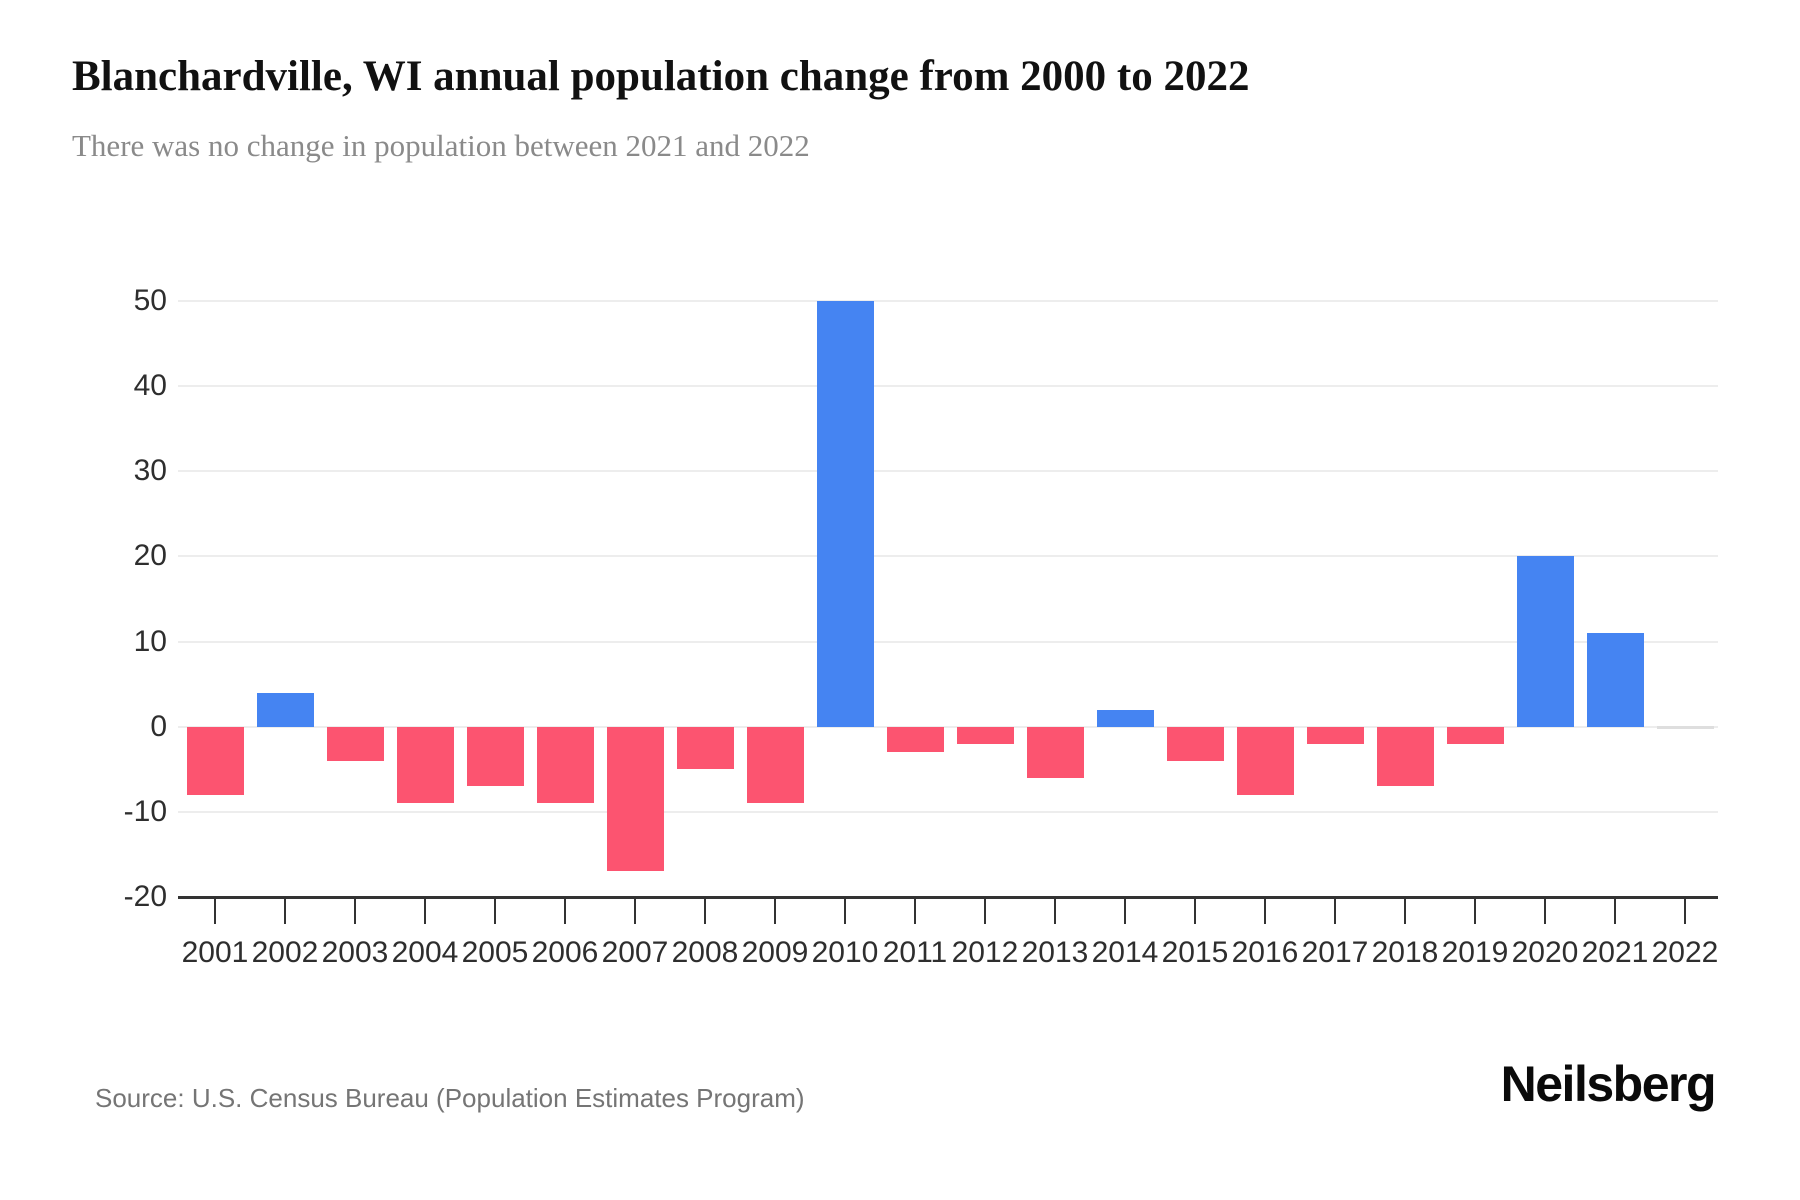 This screenshot has width=1800, height=1200. I want to click on bar-2006, so click(565, 765).